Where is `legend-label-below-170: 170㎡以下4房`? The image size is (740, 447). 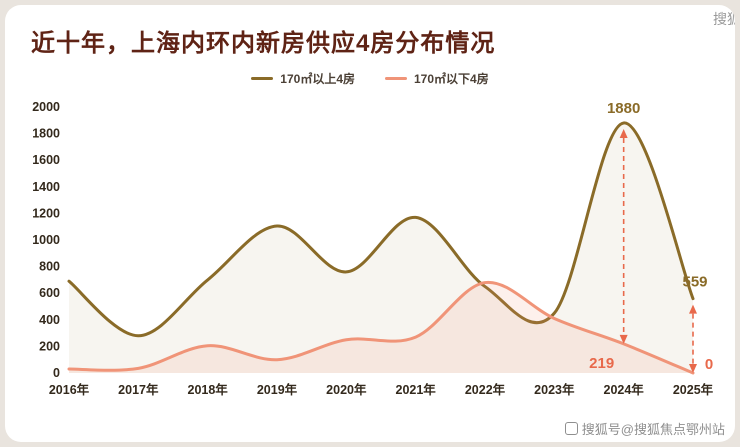
legend-label-below-170: 170㎡以下4房 is located at coordinates (451, 79).